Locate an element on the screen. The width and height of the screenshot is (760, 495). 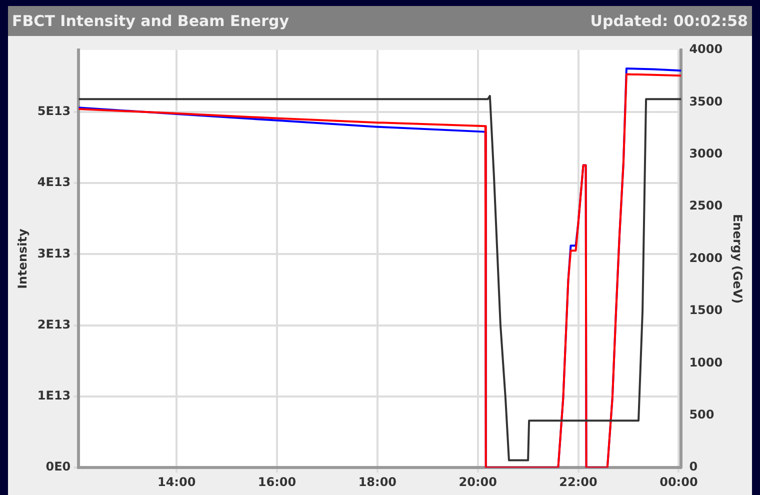
y-tick-label: 3E13 is located at coordinates (54, 253).